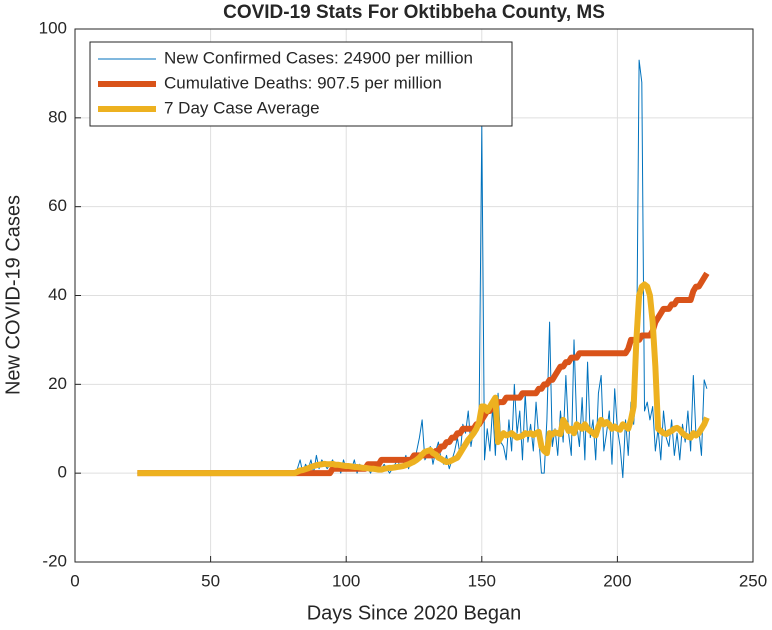 The height and width of the screenshot is (630, 772). I want to click on y-tick-label: 40, so click(57, 294).